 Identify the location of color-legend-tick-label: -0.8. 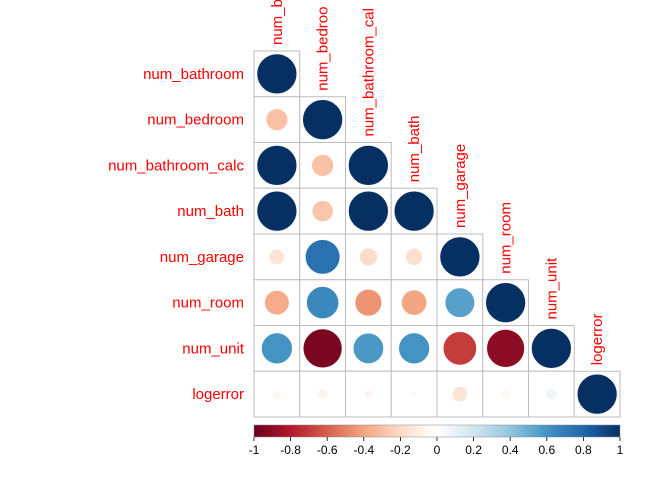
(290, 450).